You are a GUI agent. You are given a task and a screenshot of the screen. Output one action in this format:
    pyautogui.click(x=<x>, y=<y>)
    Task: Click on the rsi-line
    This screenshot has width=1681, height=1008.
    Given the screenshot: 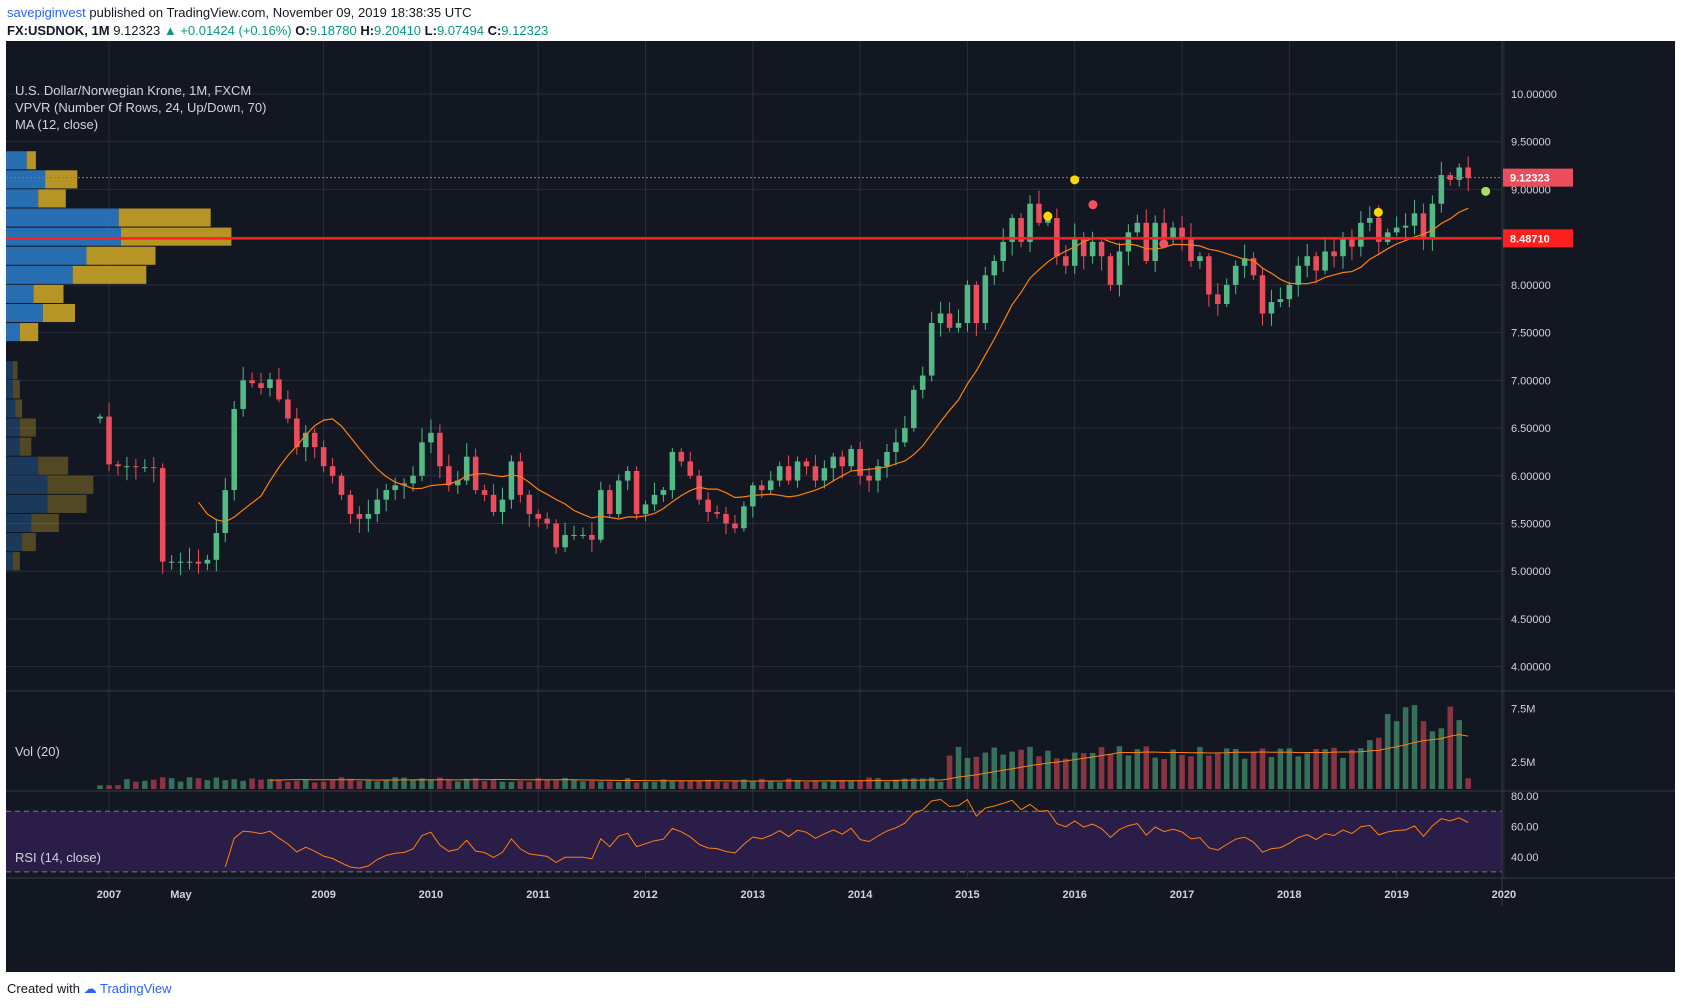 What is the action you would take?
    pyautogui.click(x=846, y=833)
    